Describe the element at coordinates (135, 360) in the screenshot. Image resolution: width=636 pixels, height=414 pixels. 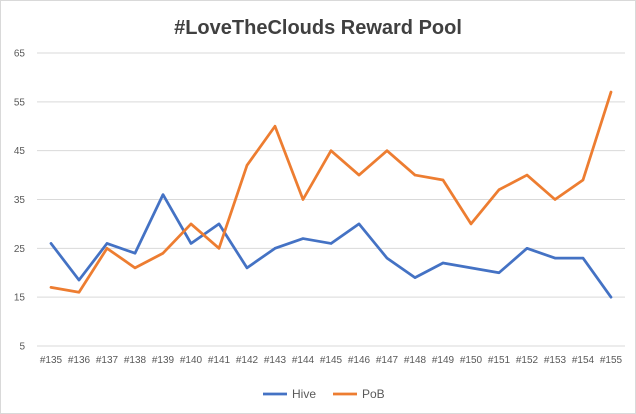
I see `x-tick-label: #138` at that location.